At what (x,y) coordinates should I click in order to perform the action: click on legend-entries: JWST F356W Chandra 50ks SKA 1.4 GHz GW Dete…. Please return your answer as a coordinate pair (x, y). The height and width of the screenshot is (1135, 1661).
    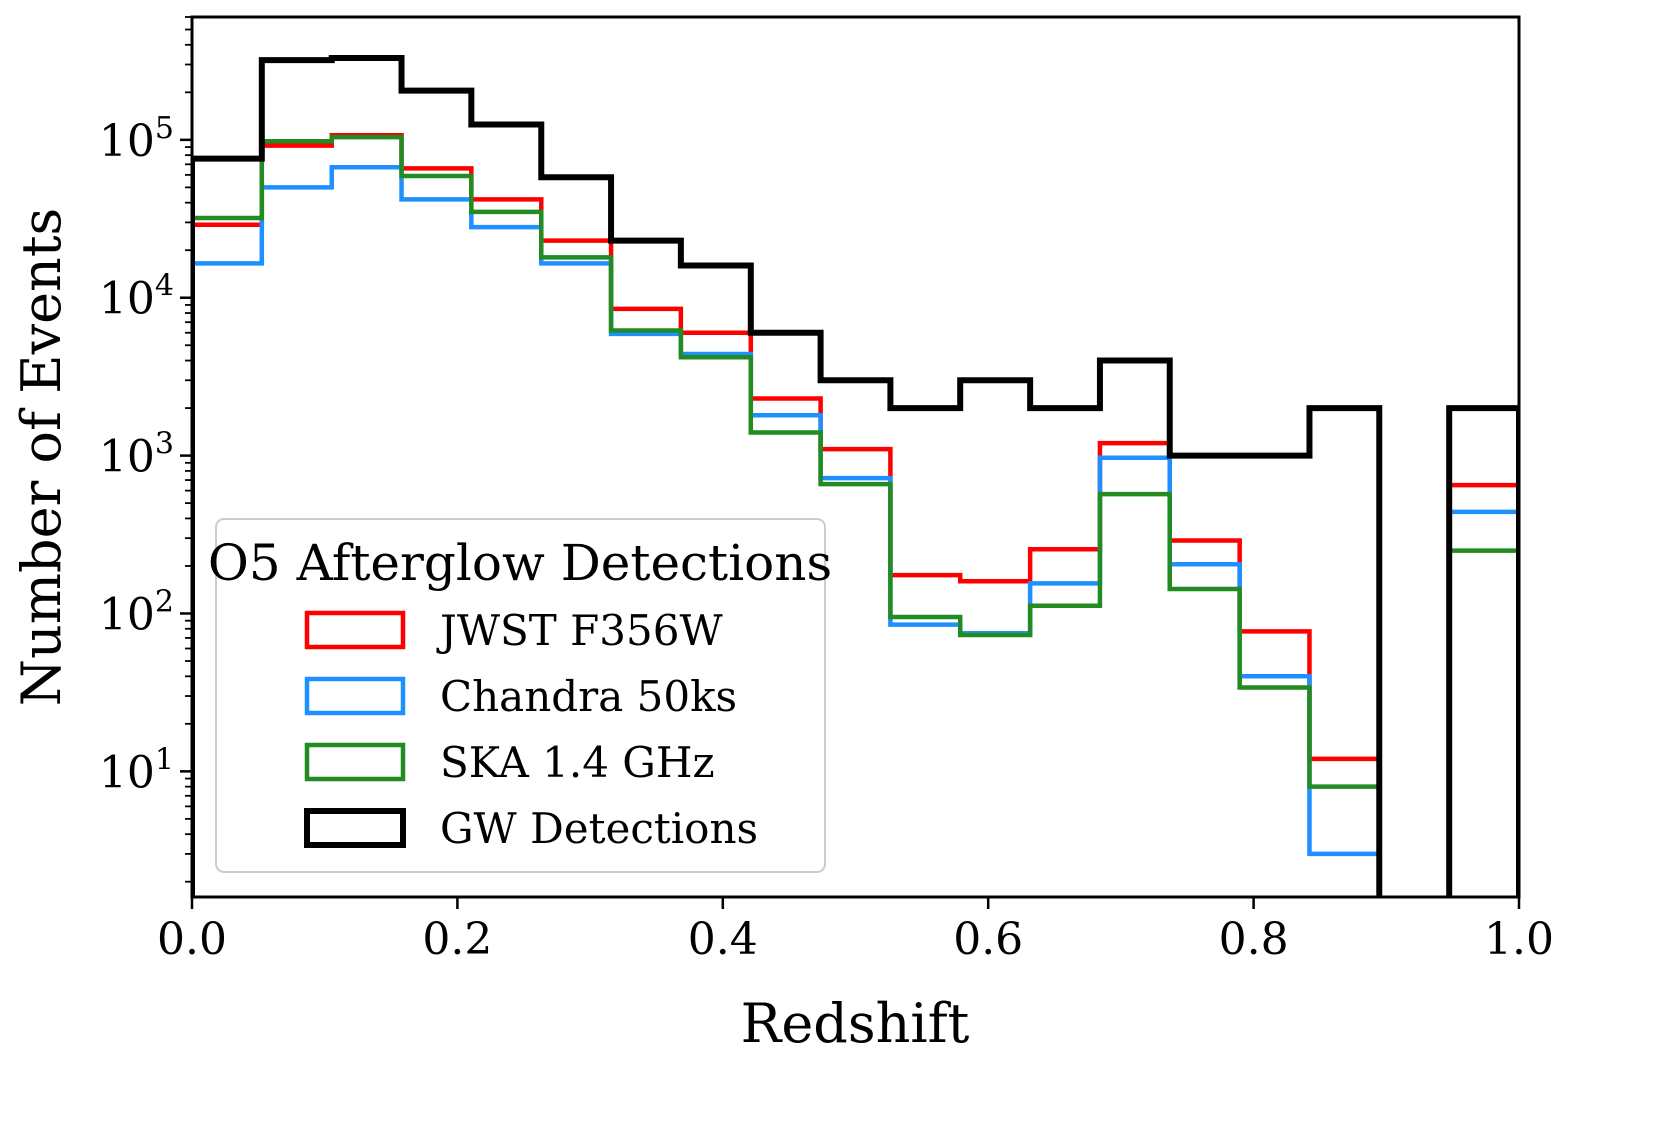
    Looking at the image, I should click on (531, 729).